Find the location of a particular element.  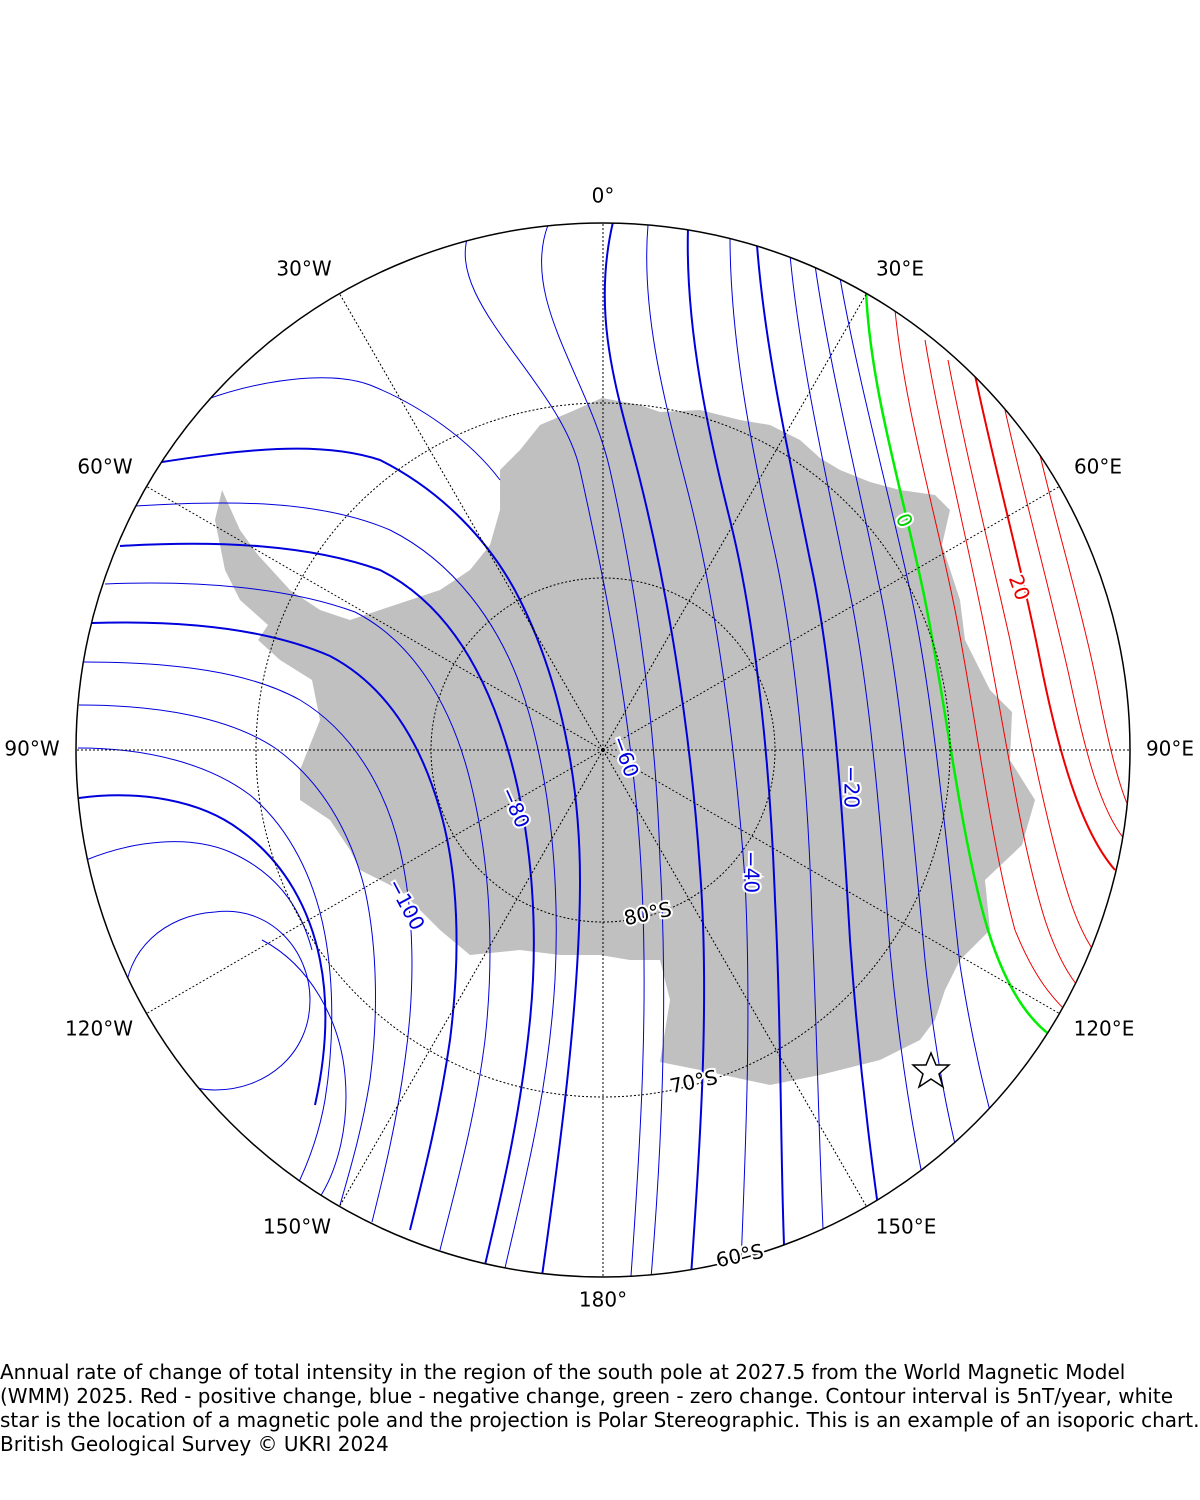

longitude-label-150e: 150°E is located at coordinates (906, 1227).